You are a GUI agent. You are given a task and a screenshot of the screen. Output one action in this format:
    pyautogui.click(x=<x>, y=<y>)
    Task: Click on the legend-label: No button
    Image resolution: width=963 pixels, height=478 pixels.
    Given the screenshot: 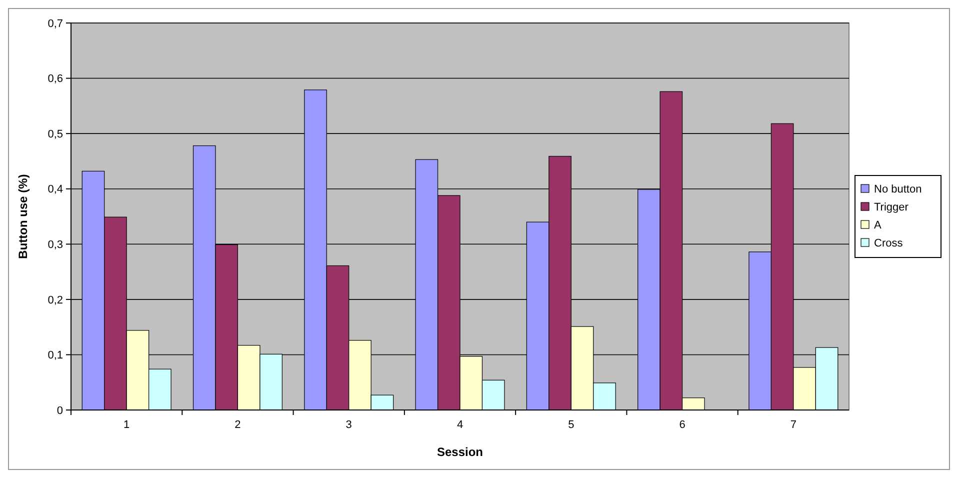 What is the action you would take?
    pyautogui.click(x=898, y=190)
    